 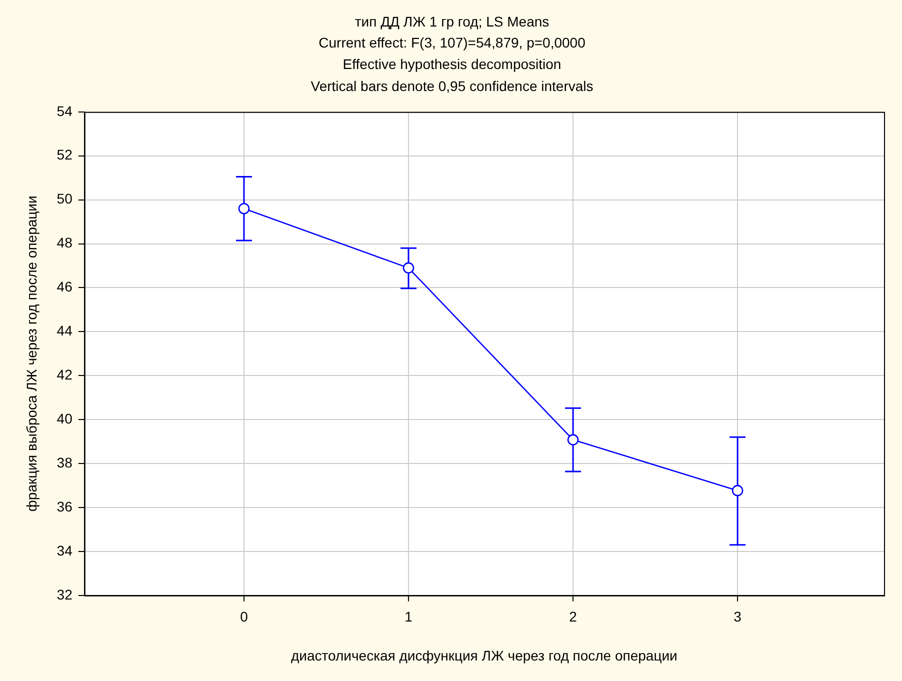 I want to click on y-tick-label: 34, so click(x=64, y=550).